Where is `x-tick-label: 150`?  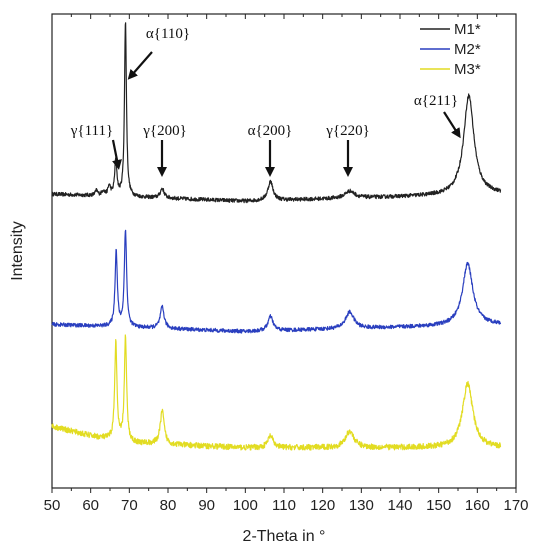 x-tick-label: 150 is located at coordinates (438, 505).